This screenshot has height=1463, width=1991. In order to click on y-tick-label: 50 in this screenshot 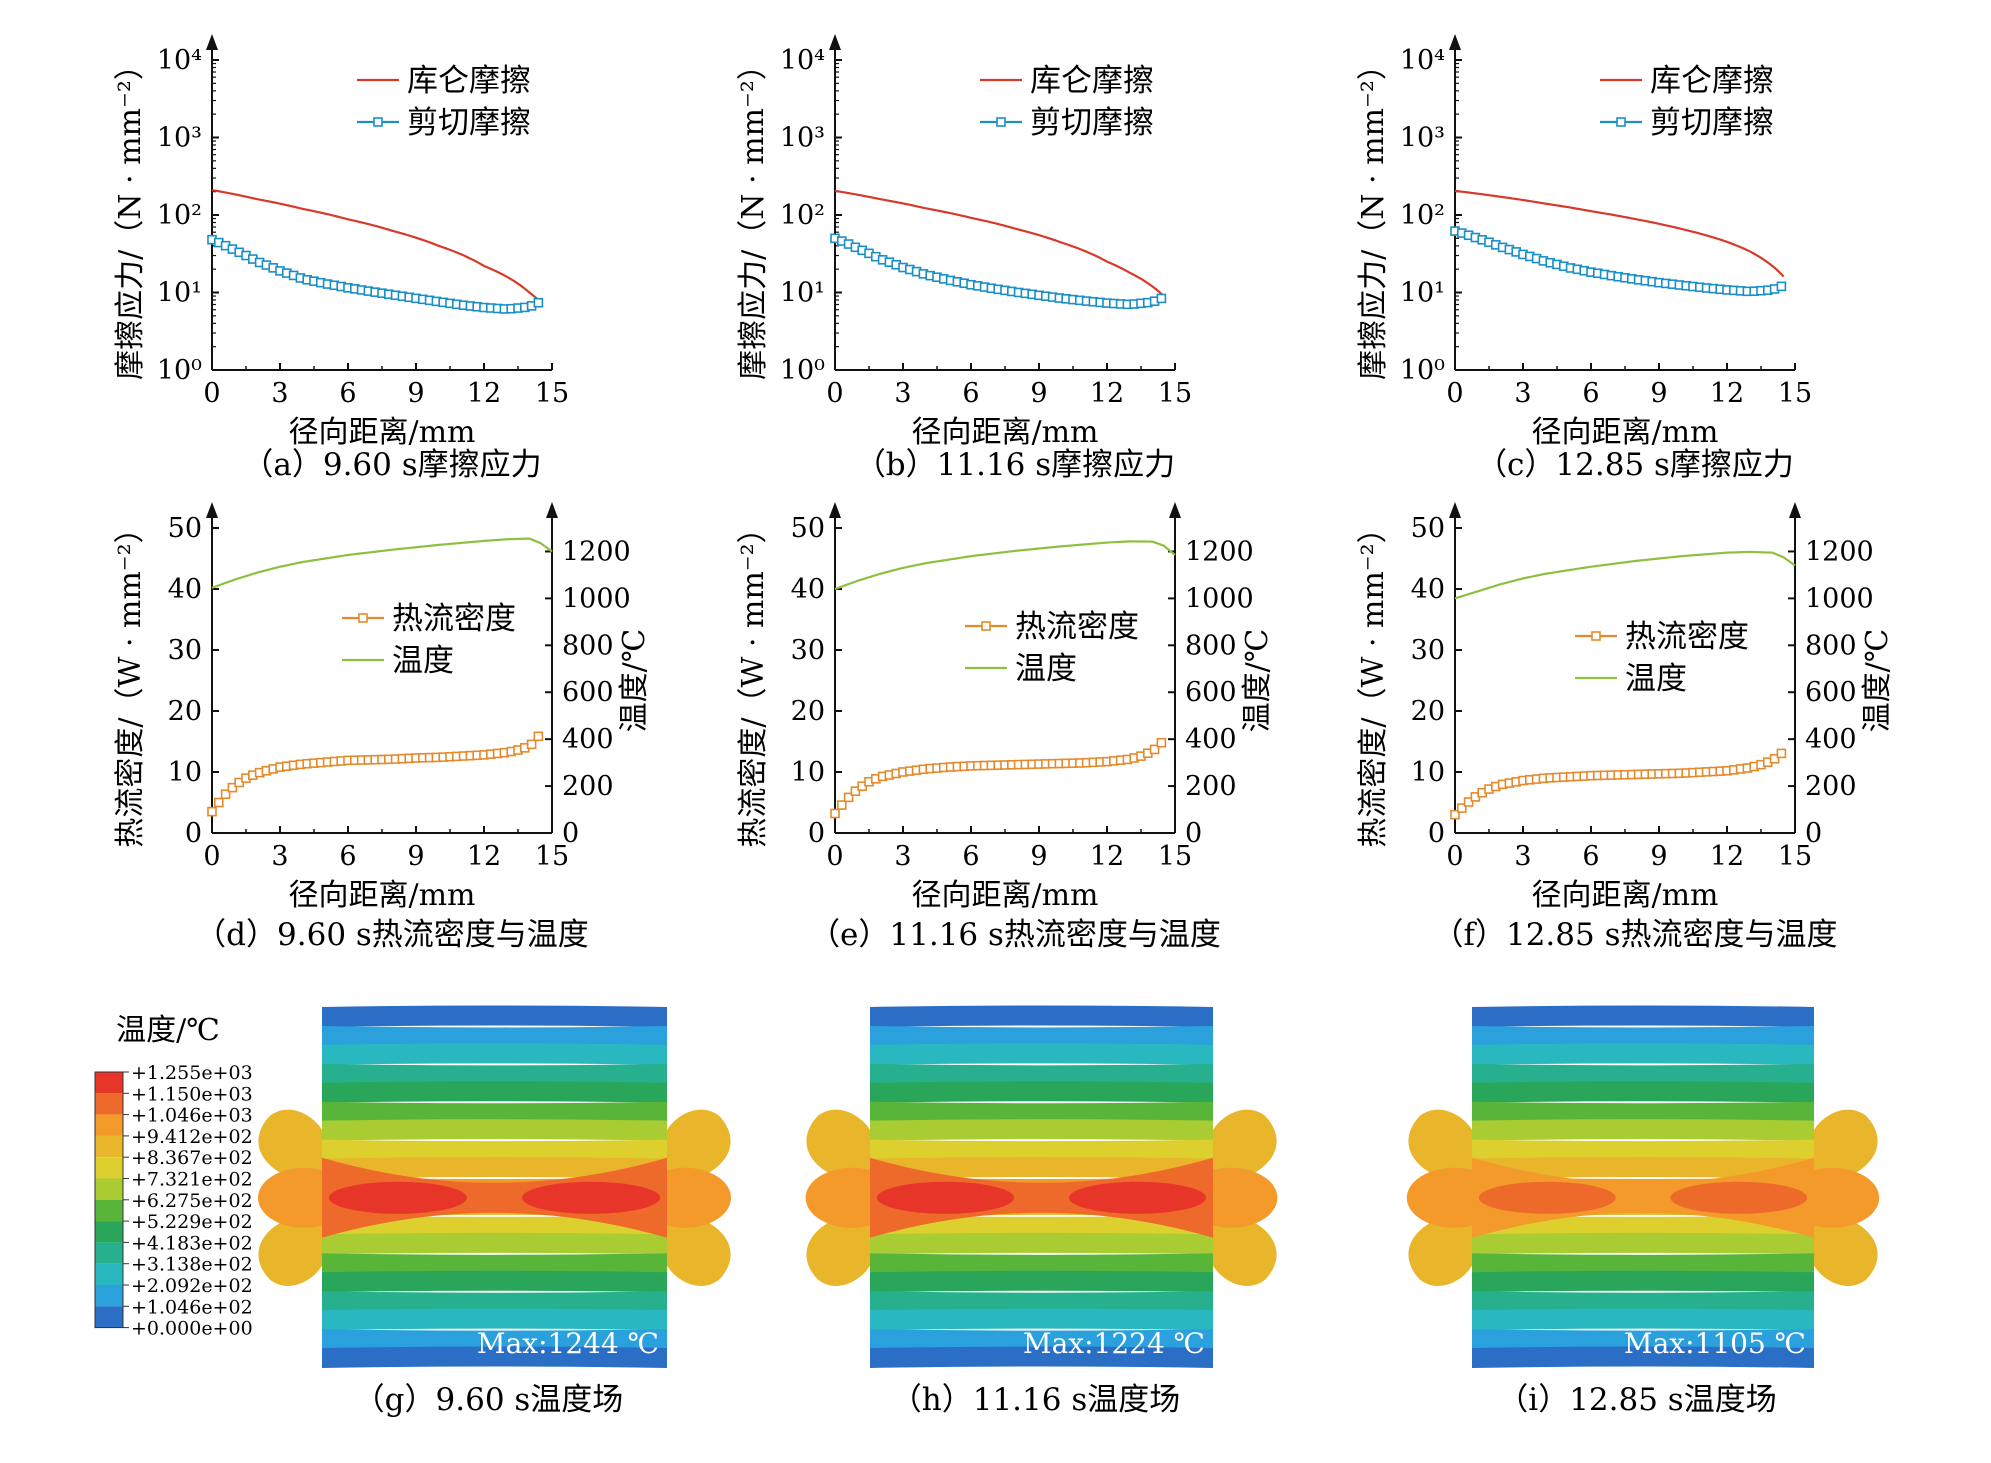, I will do `click(185, 528)`.